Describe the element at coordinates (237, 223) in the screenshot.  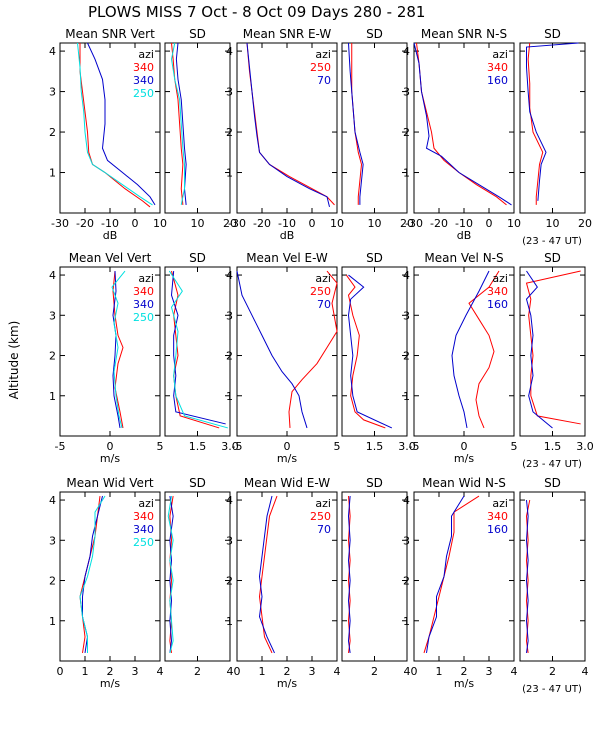
I see `x-tick-label: -30` at that location.